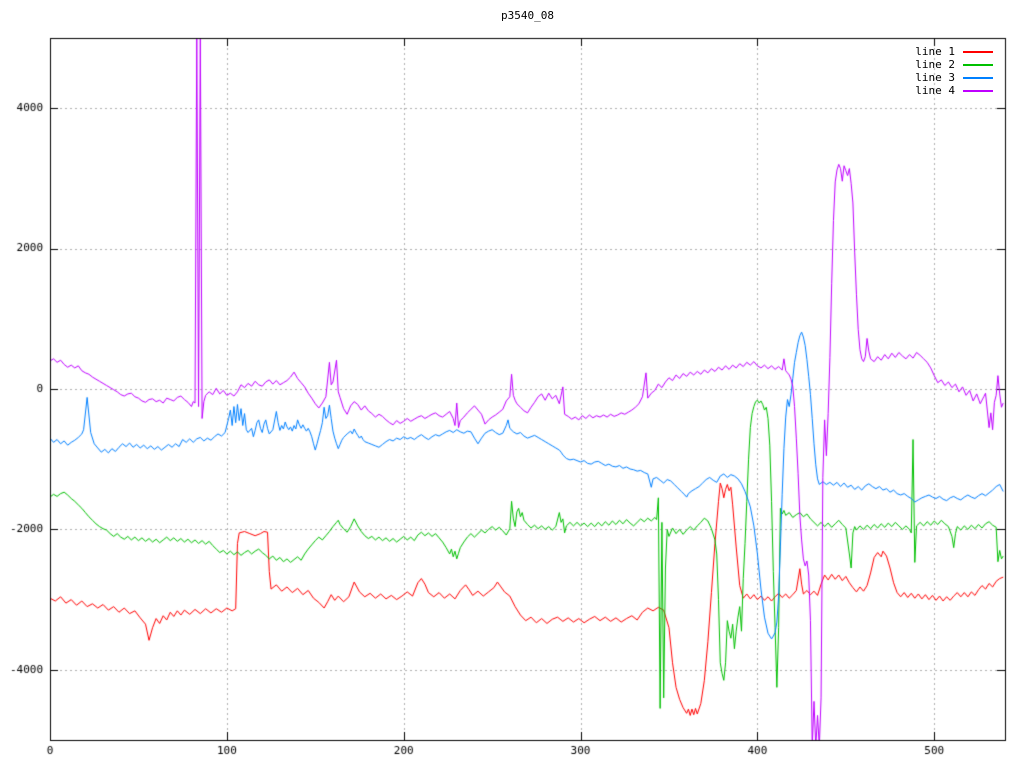 This screenshot has width=1024, height=768. I want to click on legend-label: line 3, so click(935, 77).